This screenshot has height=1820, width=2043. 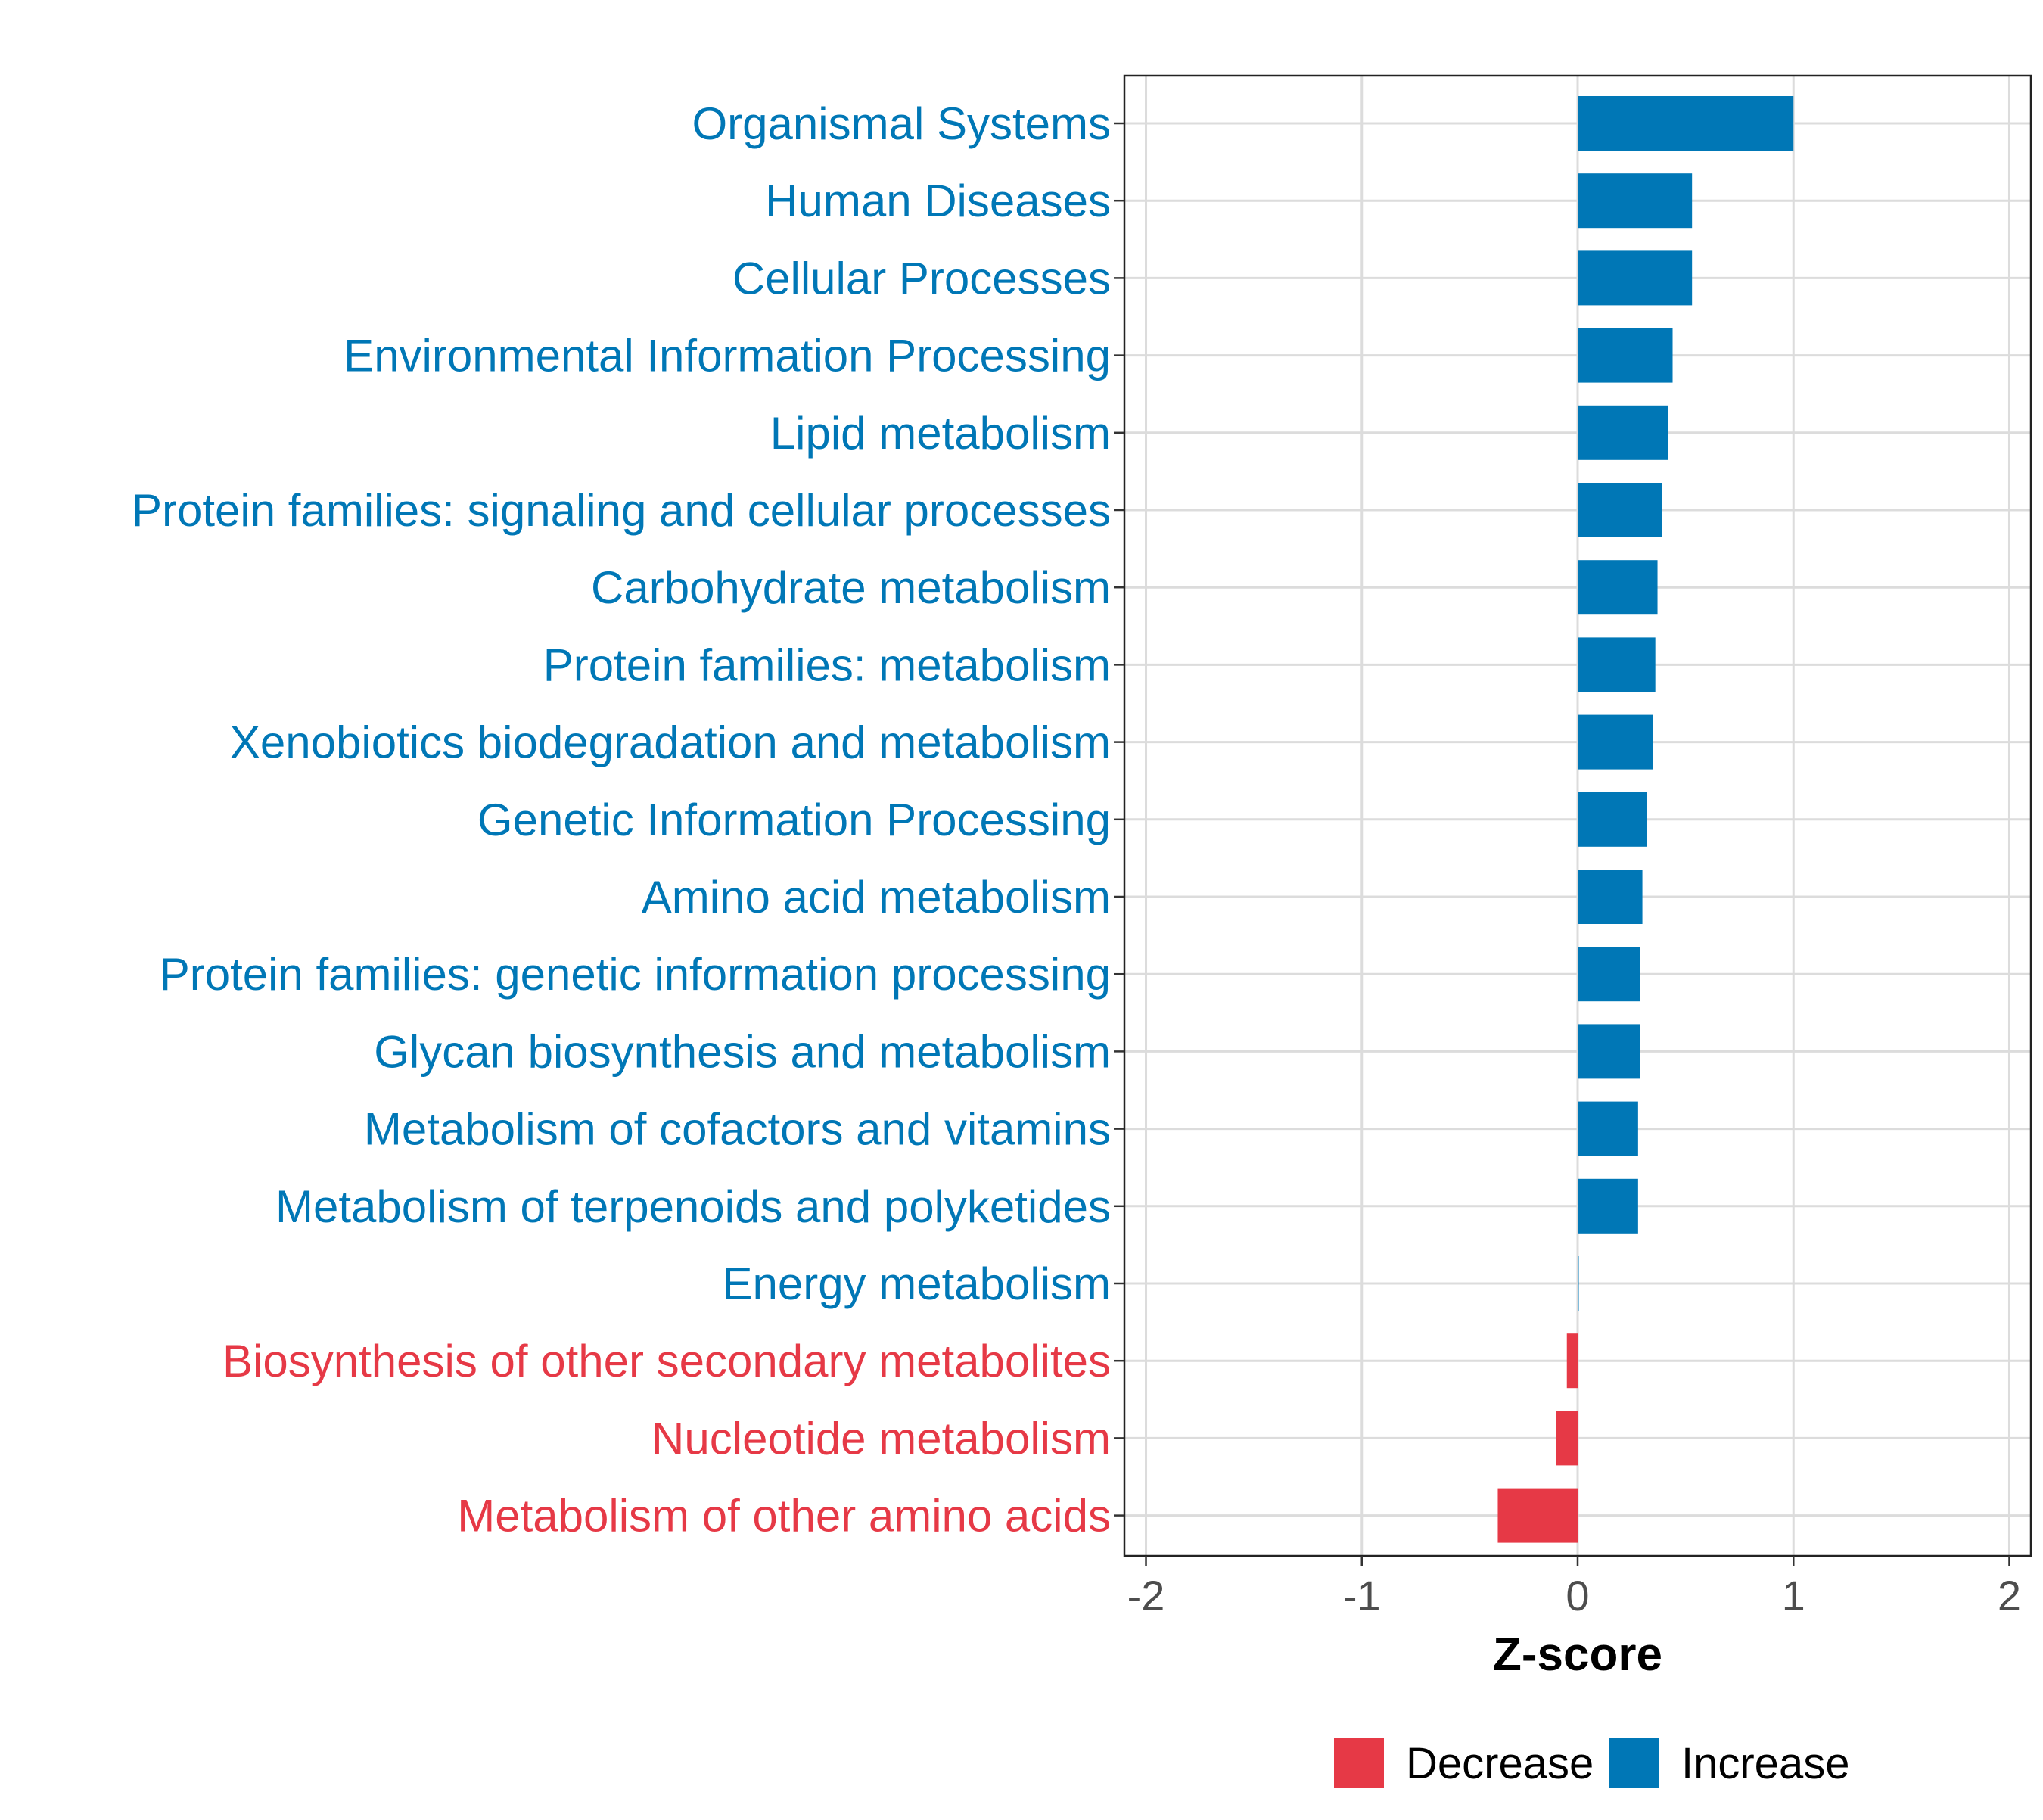 What do you see at coordinates (1500, 1764) in the screenshot?
I see `legend-label-decrease: Decrease` at bounding box center [1500, 1764].